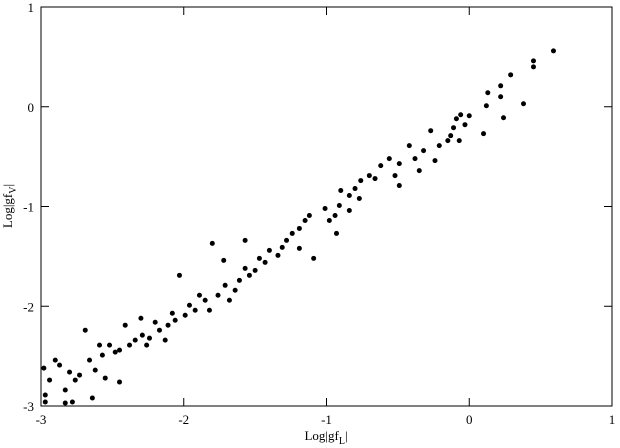 The image size is (620, 448). What do you see at coordinates (31, 107) in the screenshot?
I see `y-tick-label: 0` at bounding box center [31, 107].